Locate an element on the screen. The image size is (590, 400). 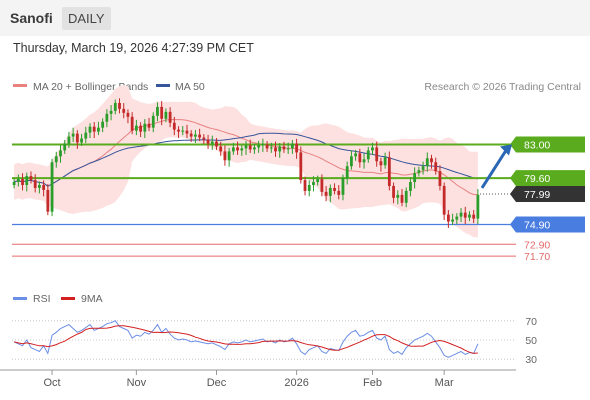
rsi-line is located at coordinates (246, 339).